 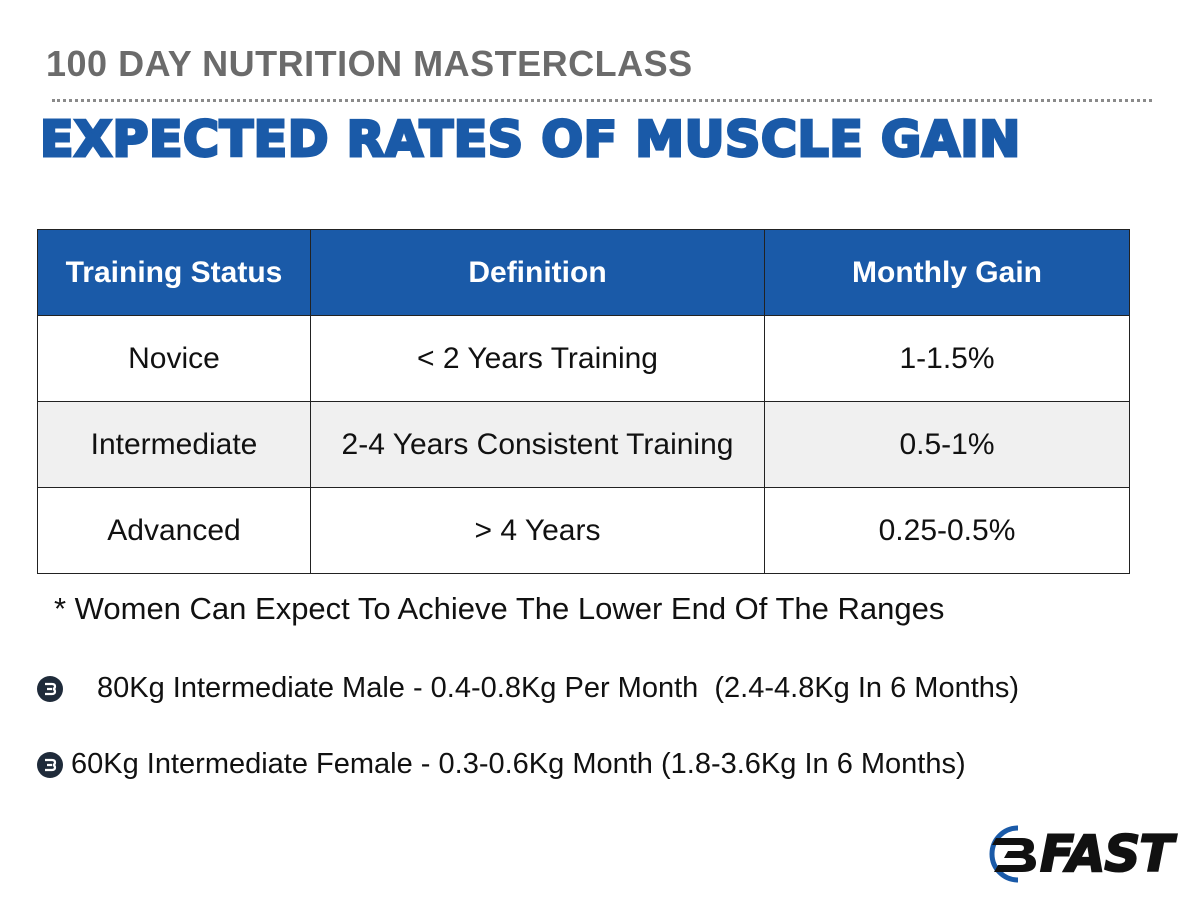 What do you see at coordinates (174, 272) in the screenshot?
I see `column-header-training-status: Training Status` at bounding box center [174, 272].